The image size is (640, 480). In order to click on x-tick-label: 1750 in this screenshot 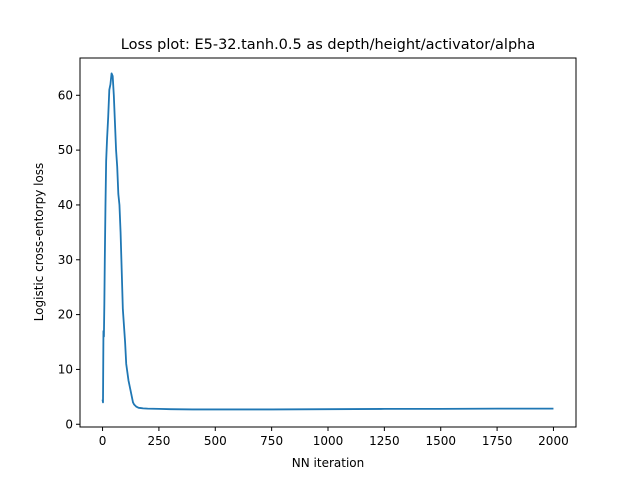, I will do `click(497, 441)`.